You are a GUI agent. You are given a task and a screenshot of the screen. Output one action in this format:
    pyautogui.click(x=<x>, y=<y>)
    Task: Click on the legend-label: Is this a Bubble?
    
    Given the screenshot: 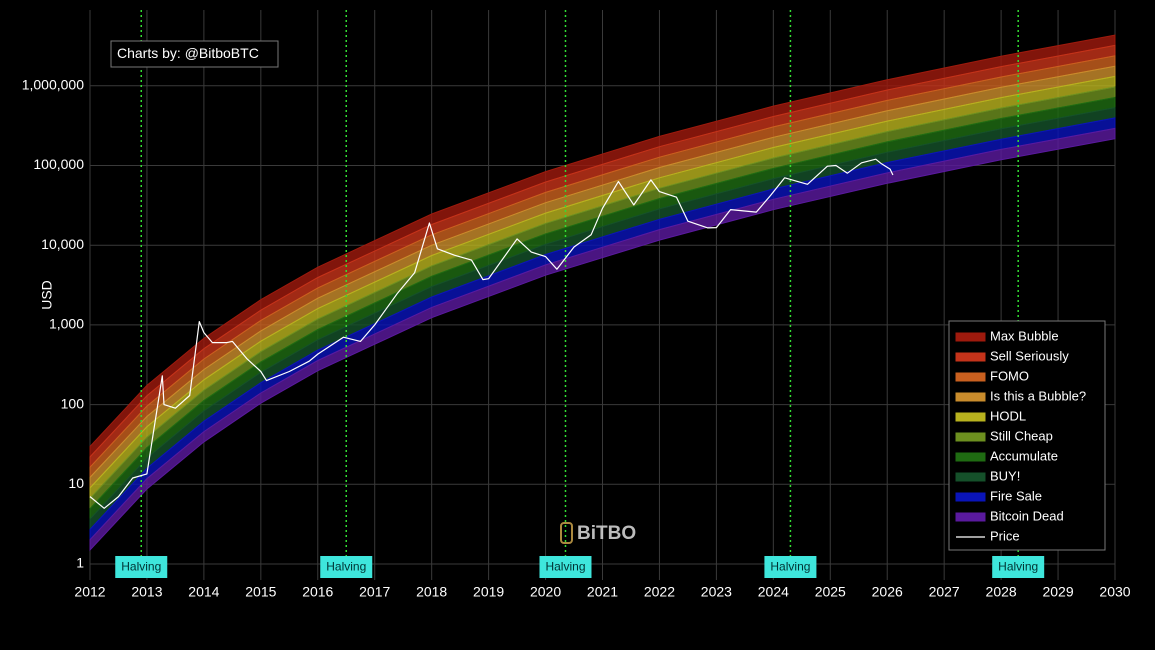 What is the action you would take?
    pyautogui.click(x=1038, y=395)
    